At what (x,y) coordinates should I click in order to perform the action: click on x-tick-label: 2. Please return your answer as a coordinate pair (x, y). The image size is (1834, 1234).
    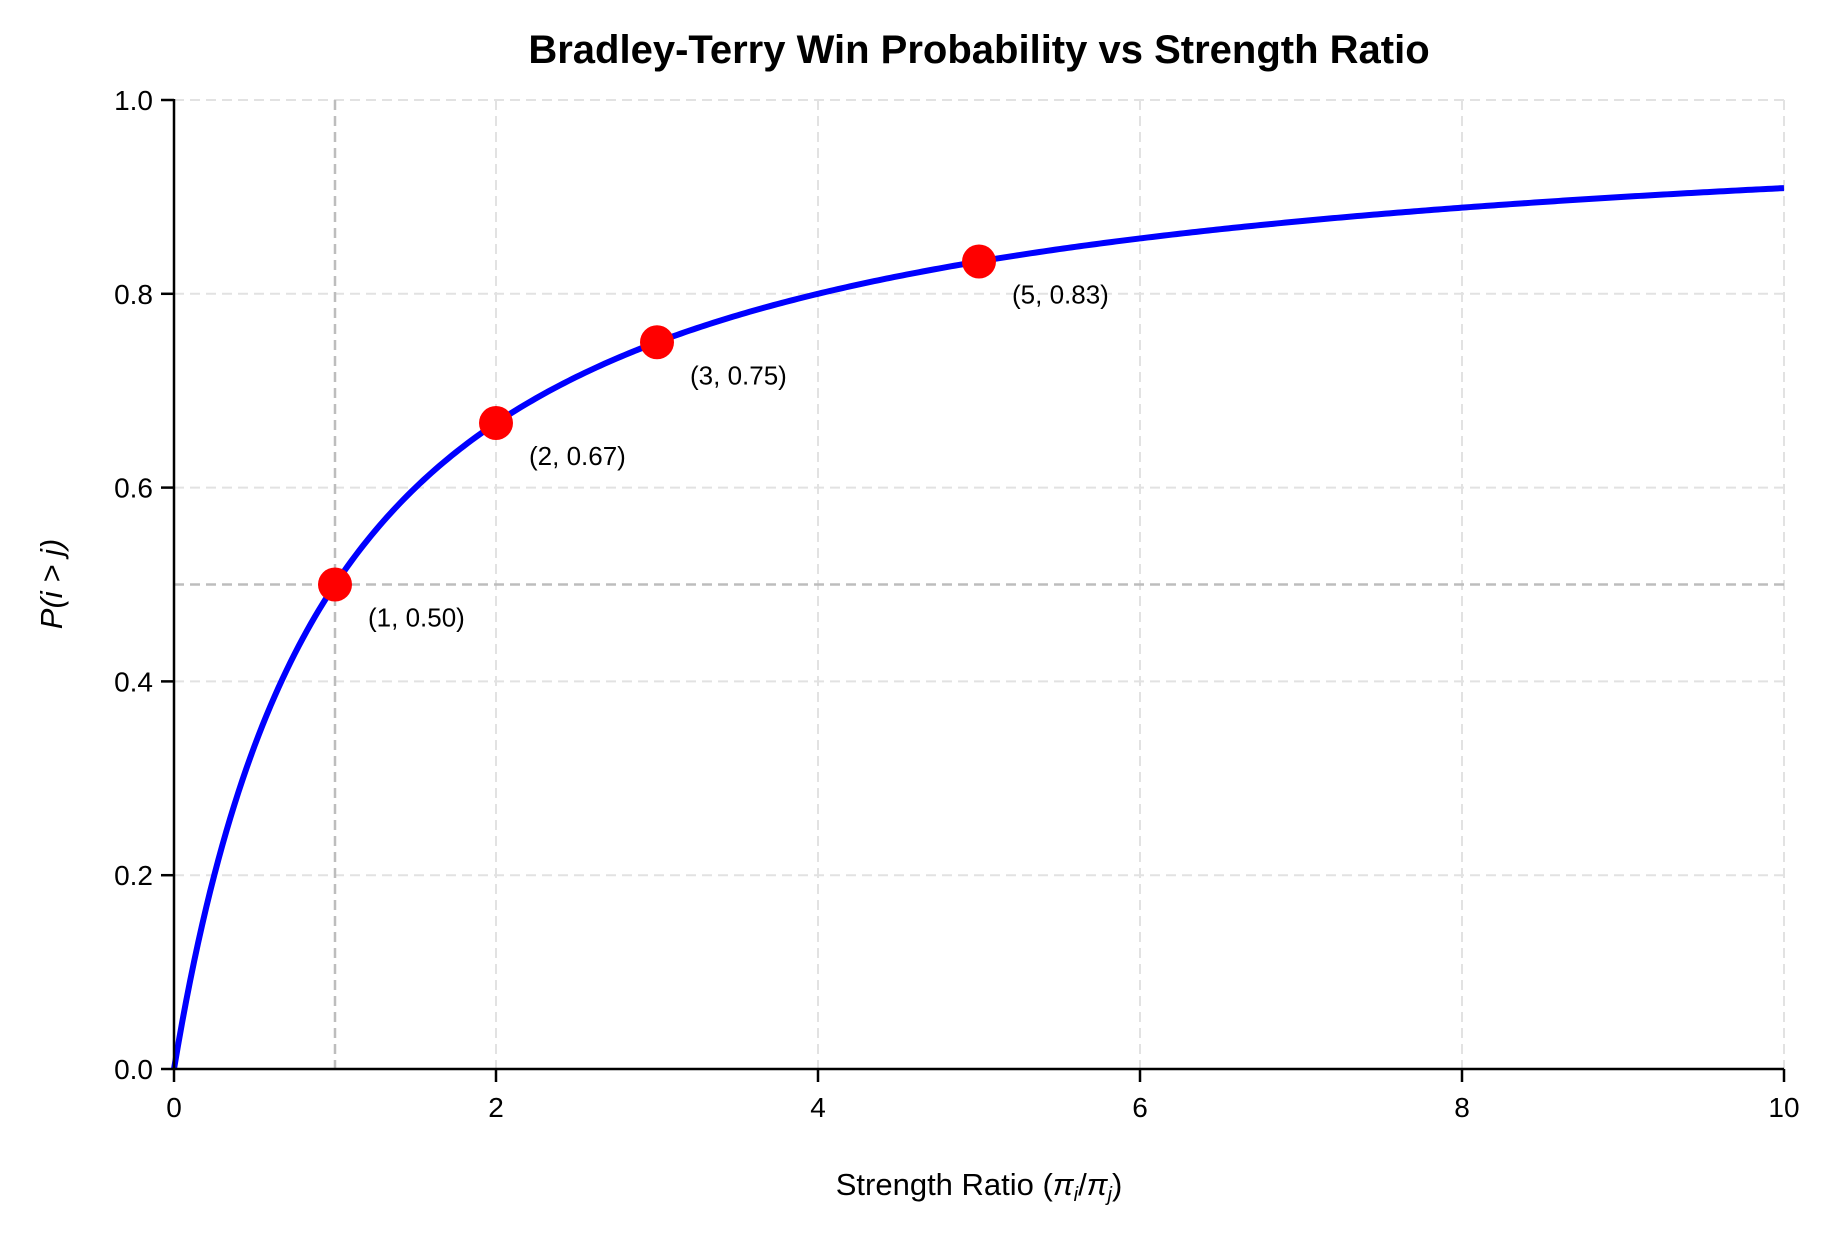
    Looking at the image, I should click on (496, 1107).